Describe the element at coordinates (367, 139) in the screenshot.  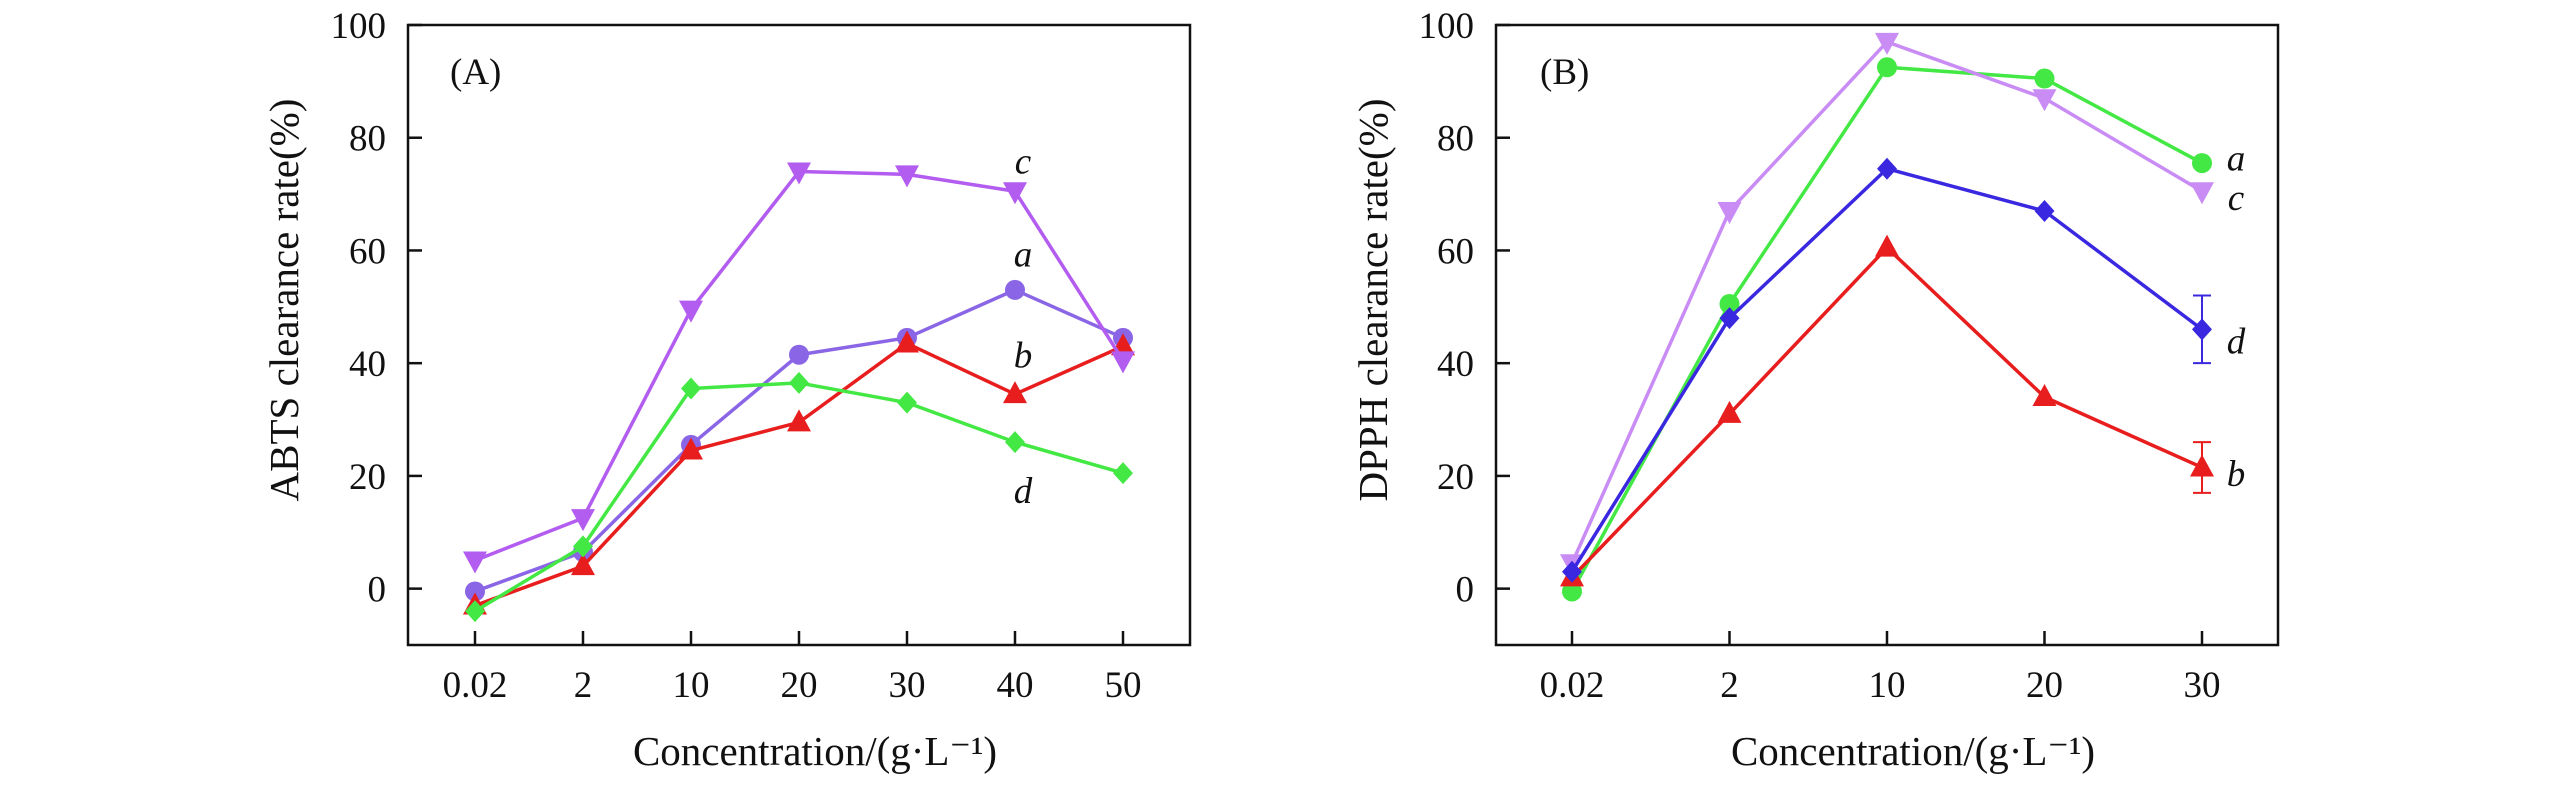
I see `panel-a-y-tick-label: 80` at that location.